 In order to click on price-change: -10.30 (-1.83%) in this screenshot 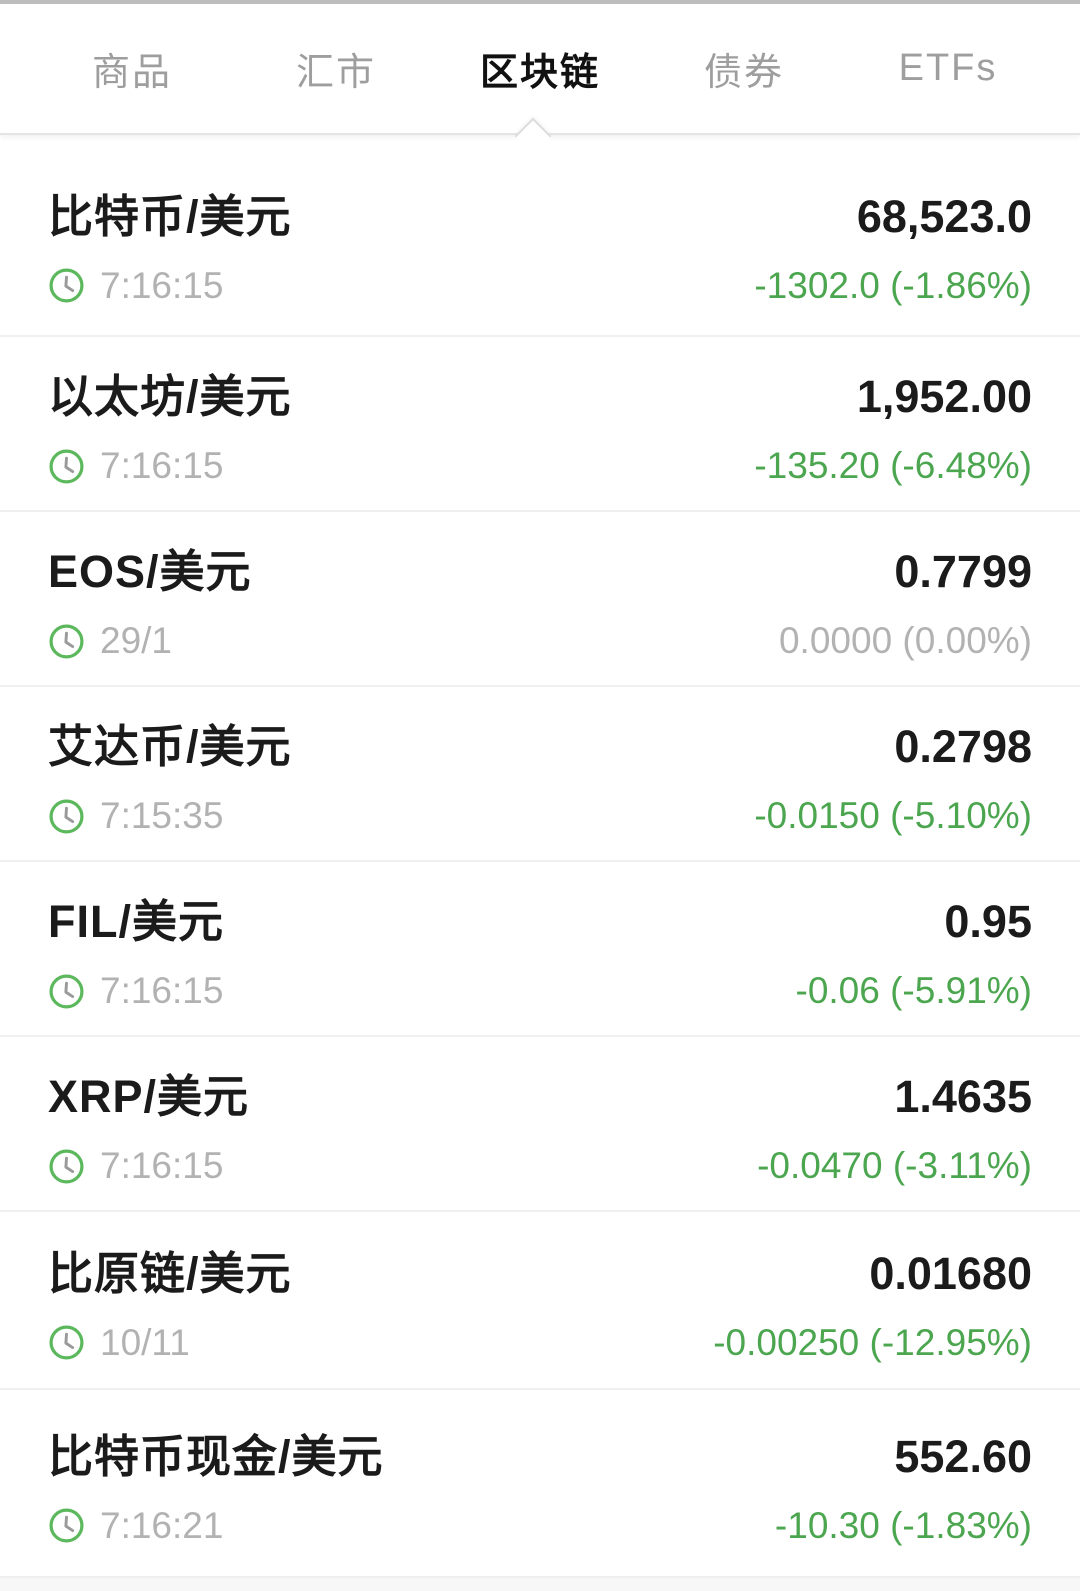, I will do `click(903, 1525)`.